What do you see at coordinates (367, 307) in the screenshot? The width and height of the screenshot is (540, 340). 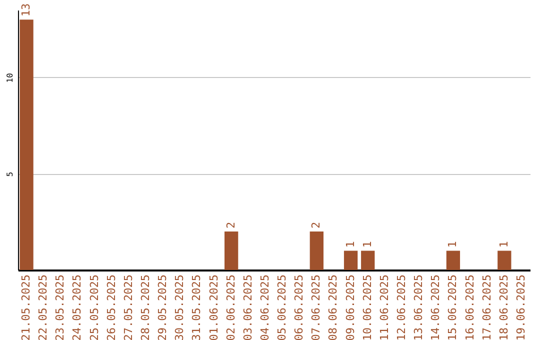 I see `x-tick-label: 10.06.2025` at bounding box center [367, 307].